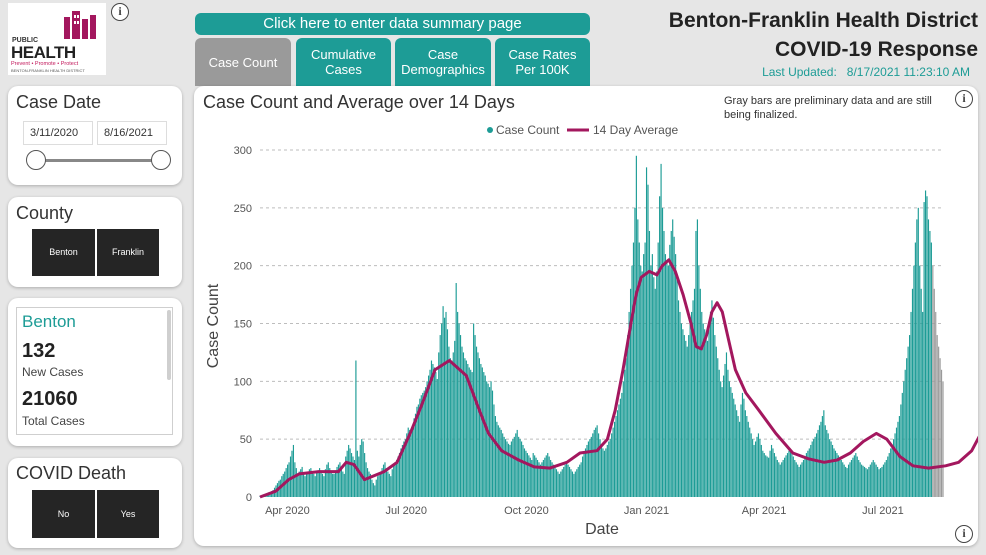 Image resolution: width=986 pixels, height=555 pixels. I want to click on county-franklin-button: Franklin, so click(128, 252).